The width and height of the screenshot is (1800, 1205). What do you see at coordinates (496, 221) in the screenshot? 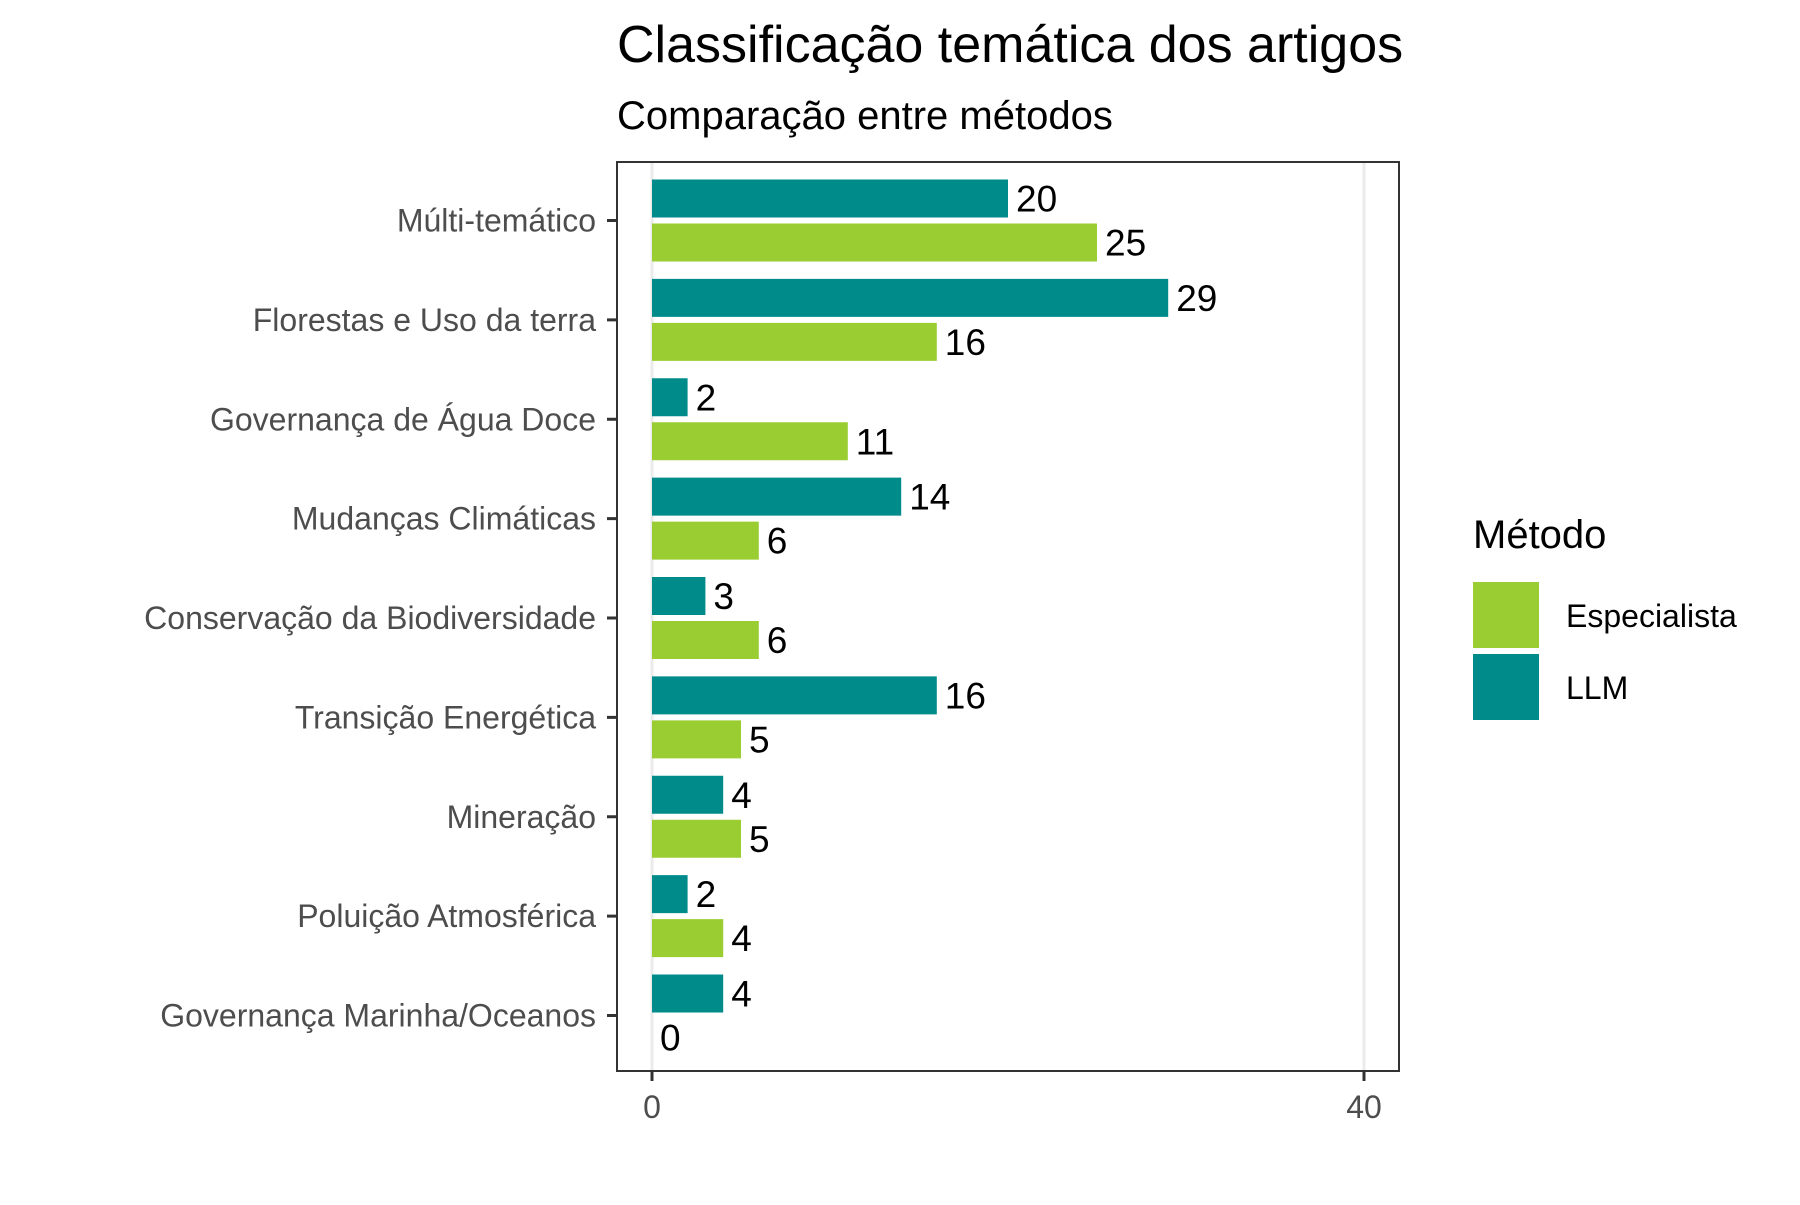
I see `category-label: Múlti-temático` at bounding box center [496, 221].